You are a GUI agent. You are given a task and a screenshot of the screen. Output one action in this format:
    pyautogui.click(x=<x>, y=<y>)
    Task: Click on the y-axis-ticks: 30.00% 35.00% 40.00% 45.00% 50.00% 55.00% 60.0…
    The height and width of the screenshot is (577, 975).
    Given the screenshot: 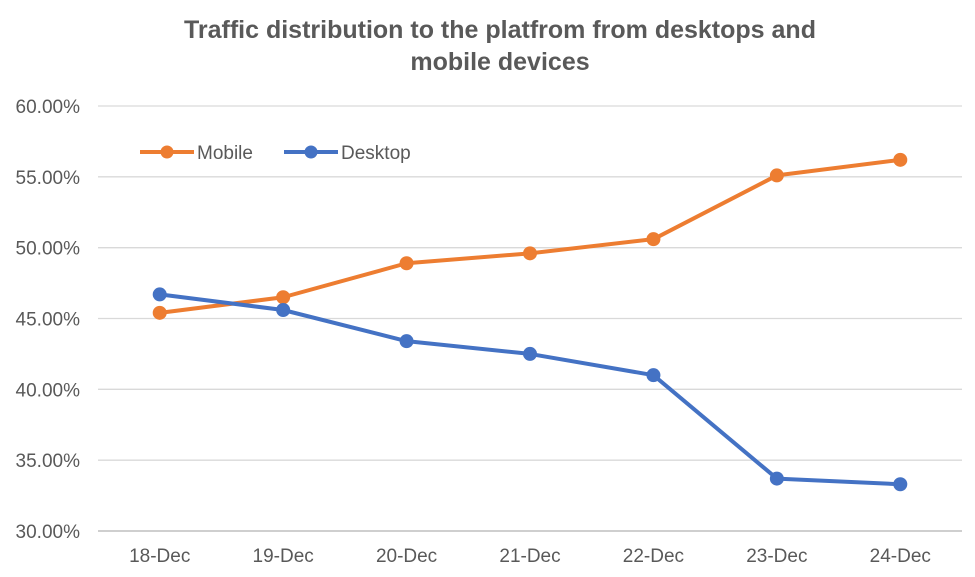 What is the action you would take?
    pyautogui.click(x=48, y=320)
    